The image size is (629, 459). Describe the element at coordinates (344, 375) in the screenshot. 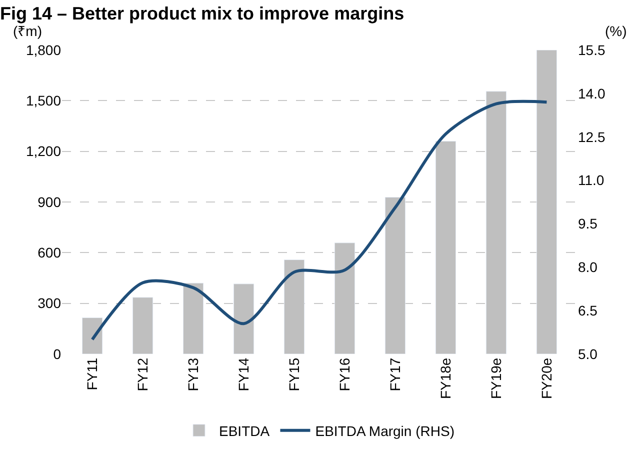

I see `x-tick-label: FY16` at that location.